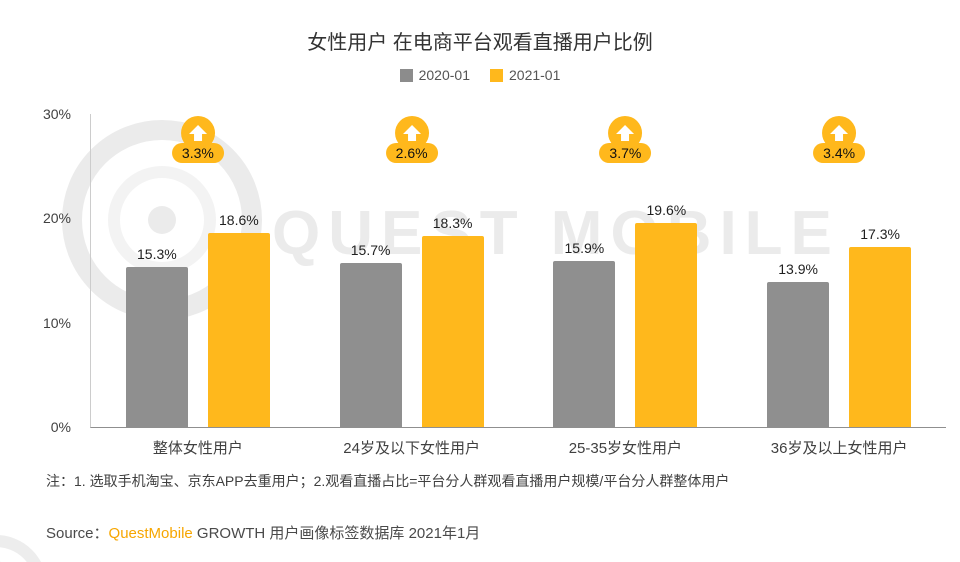 The width and height of the screenshot is (960, 562). Describe the element at coordinates (480, 75) in the screenshot. I see `legend: 2020-01 2021-01` at that location.